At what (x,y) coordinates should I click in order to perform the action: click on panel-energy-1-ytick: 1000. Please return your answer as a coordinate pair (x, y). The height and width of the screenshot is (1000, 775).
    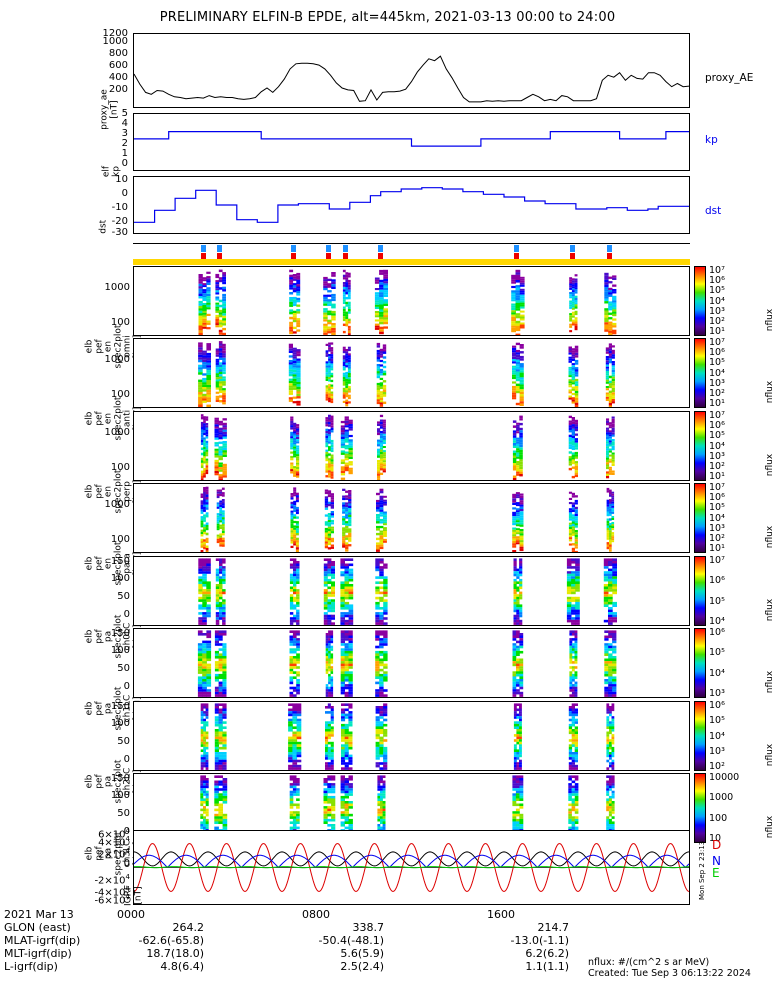
    Looking at the image, I should click on (117, 359).